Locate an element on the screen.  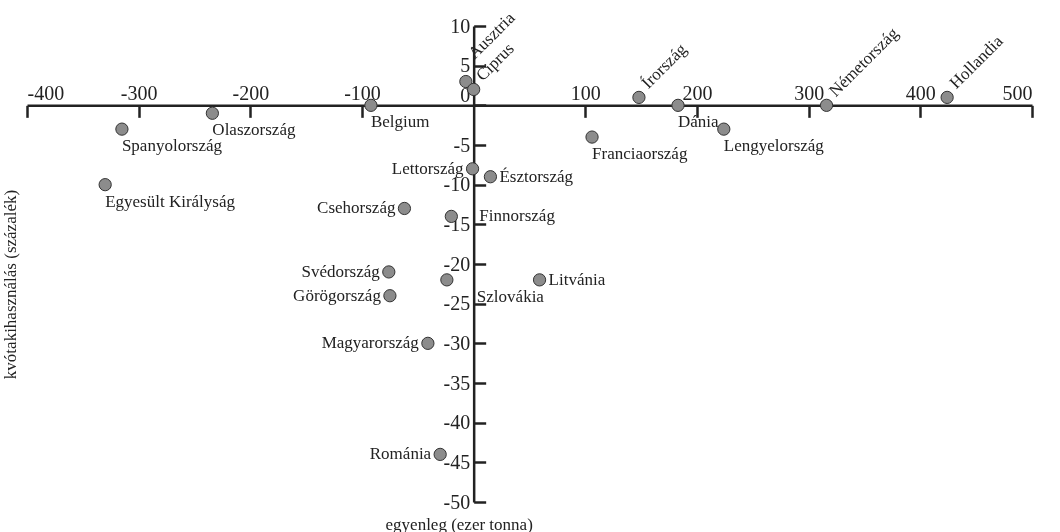
x-tick-label: 400 is located at coordinates (920, 92).